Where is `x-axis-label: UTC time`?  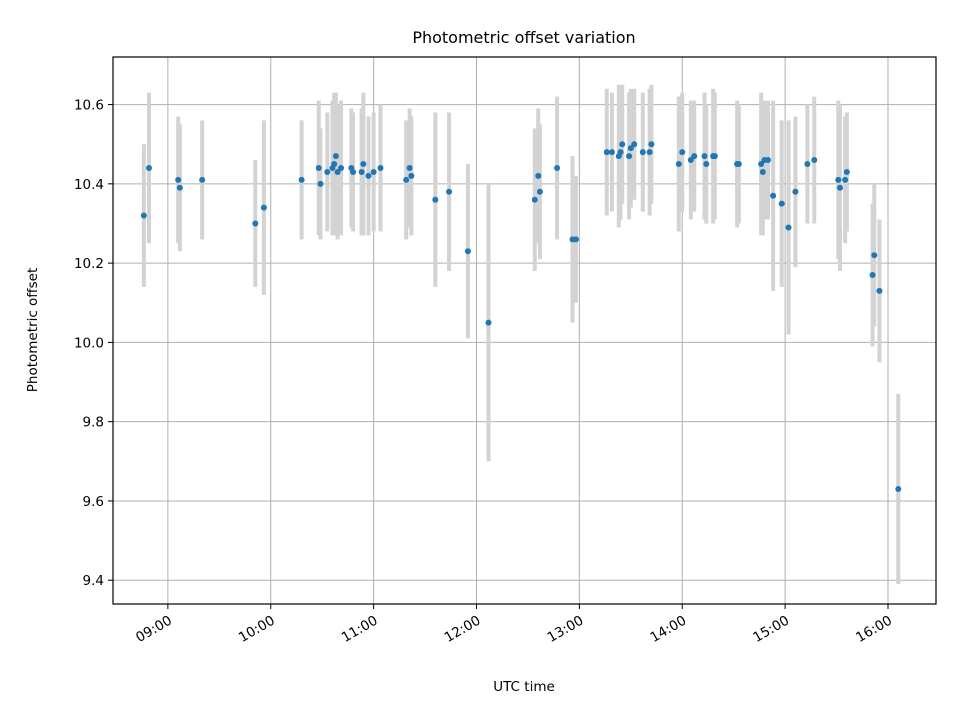
x-axis-label: UTC time is located at coordinates (524, 687).